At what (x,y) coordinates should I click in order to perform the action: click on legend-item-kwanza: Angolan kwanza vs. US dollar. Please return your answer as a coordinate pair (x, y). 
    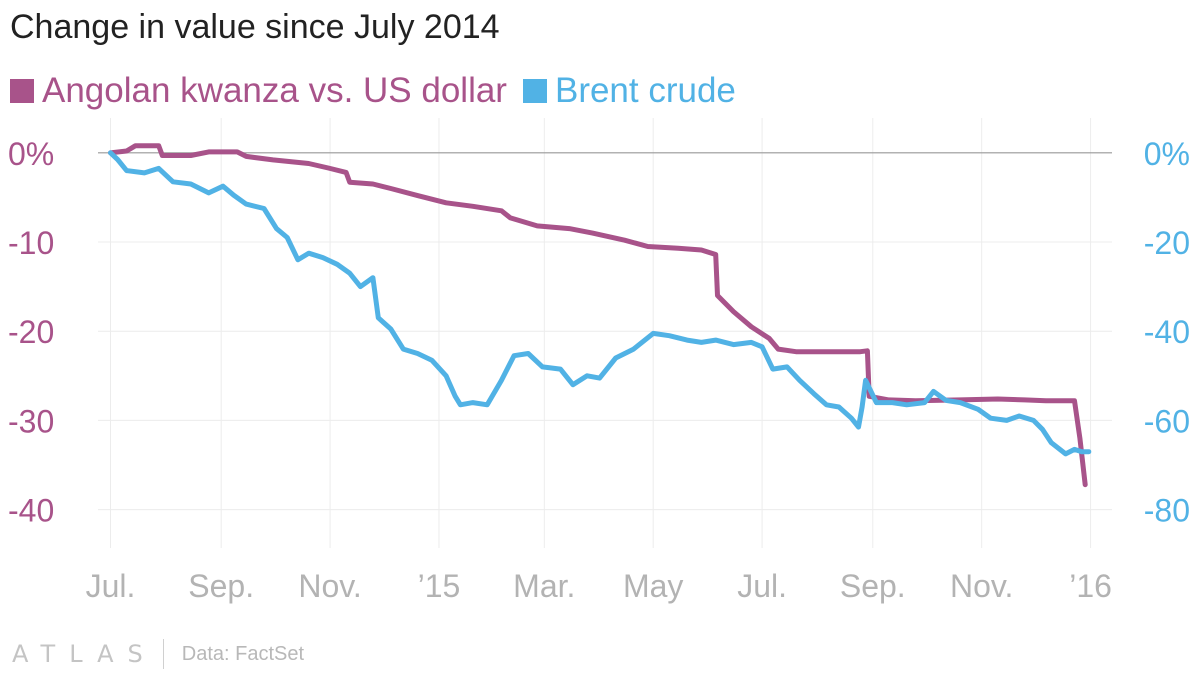
    Looking at the image, I should click on (258, 91).